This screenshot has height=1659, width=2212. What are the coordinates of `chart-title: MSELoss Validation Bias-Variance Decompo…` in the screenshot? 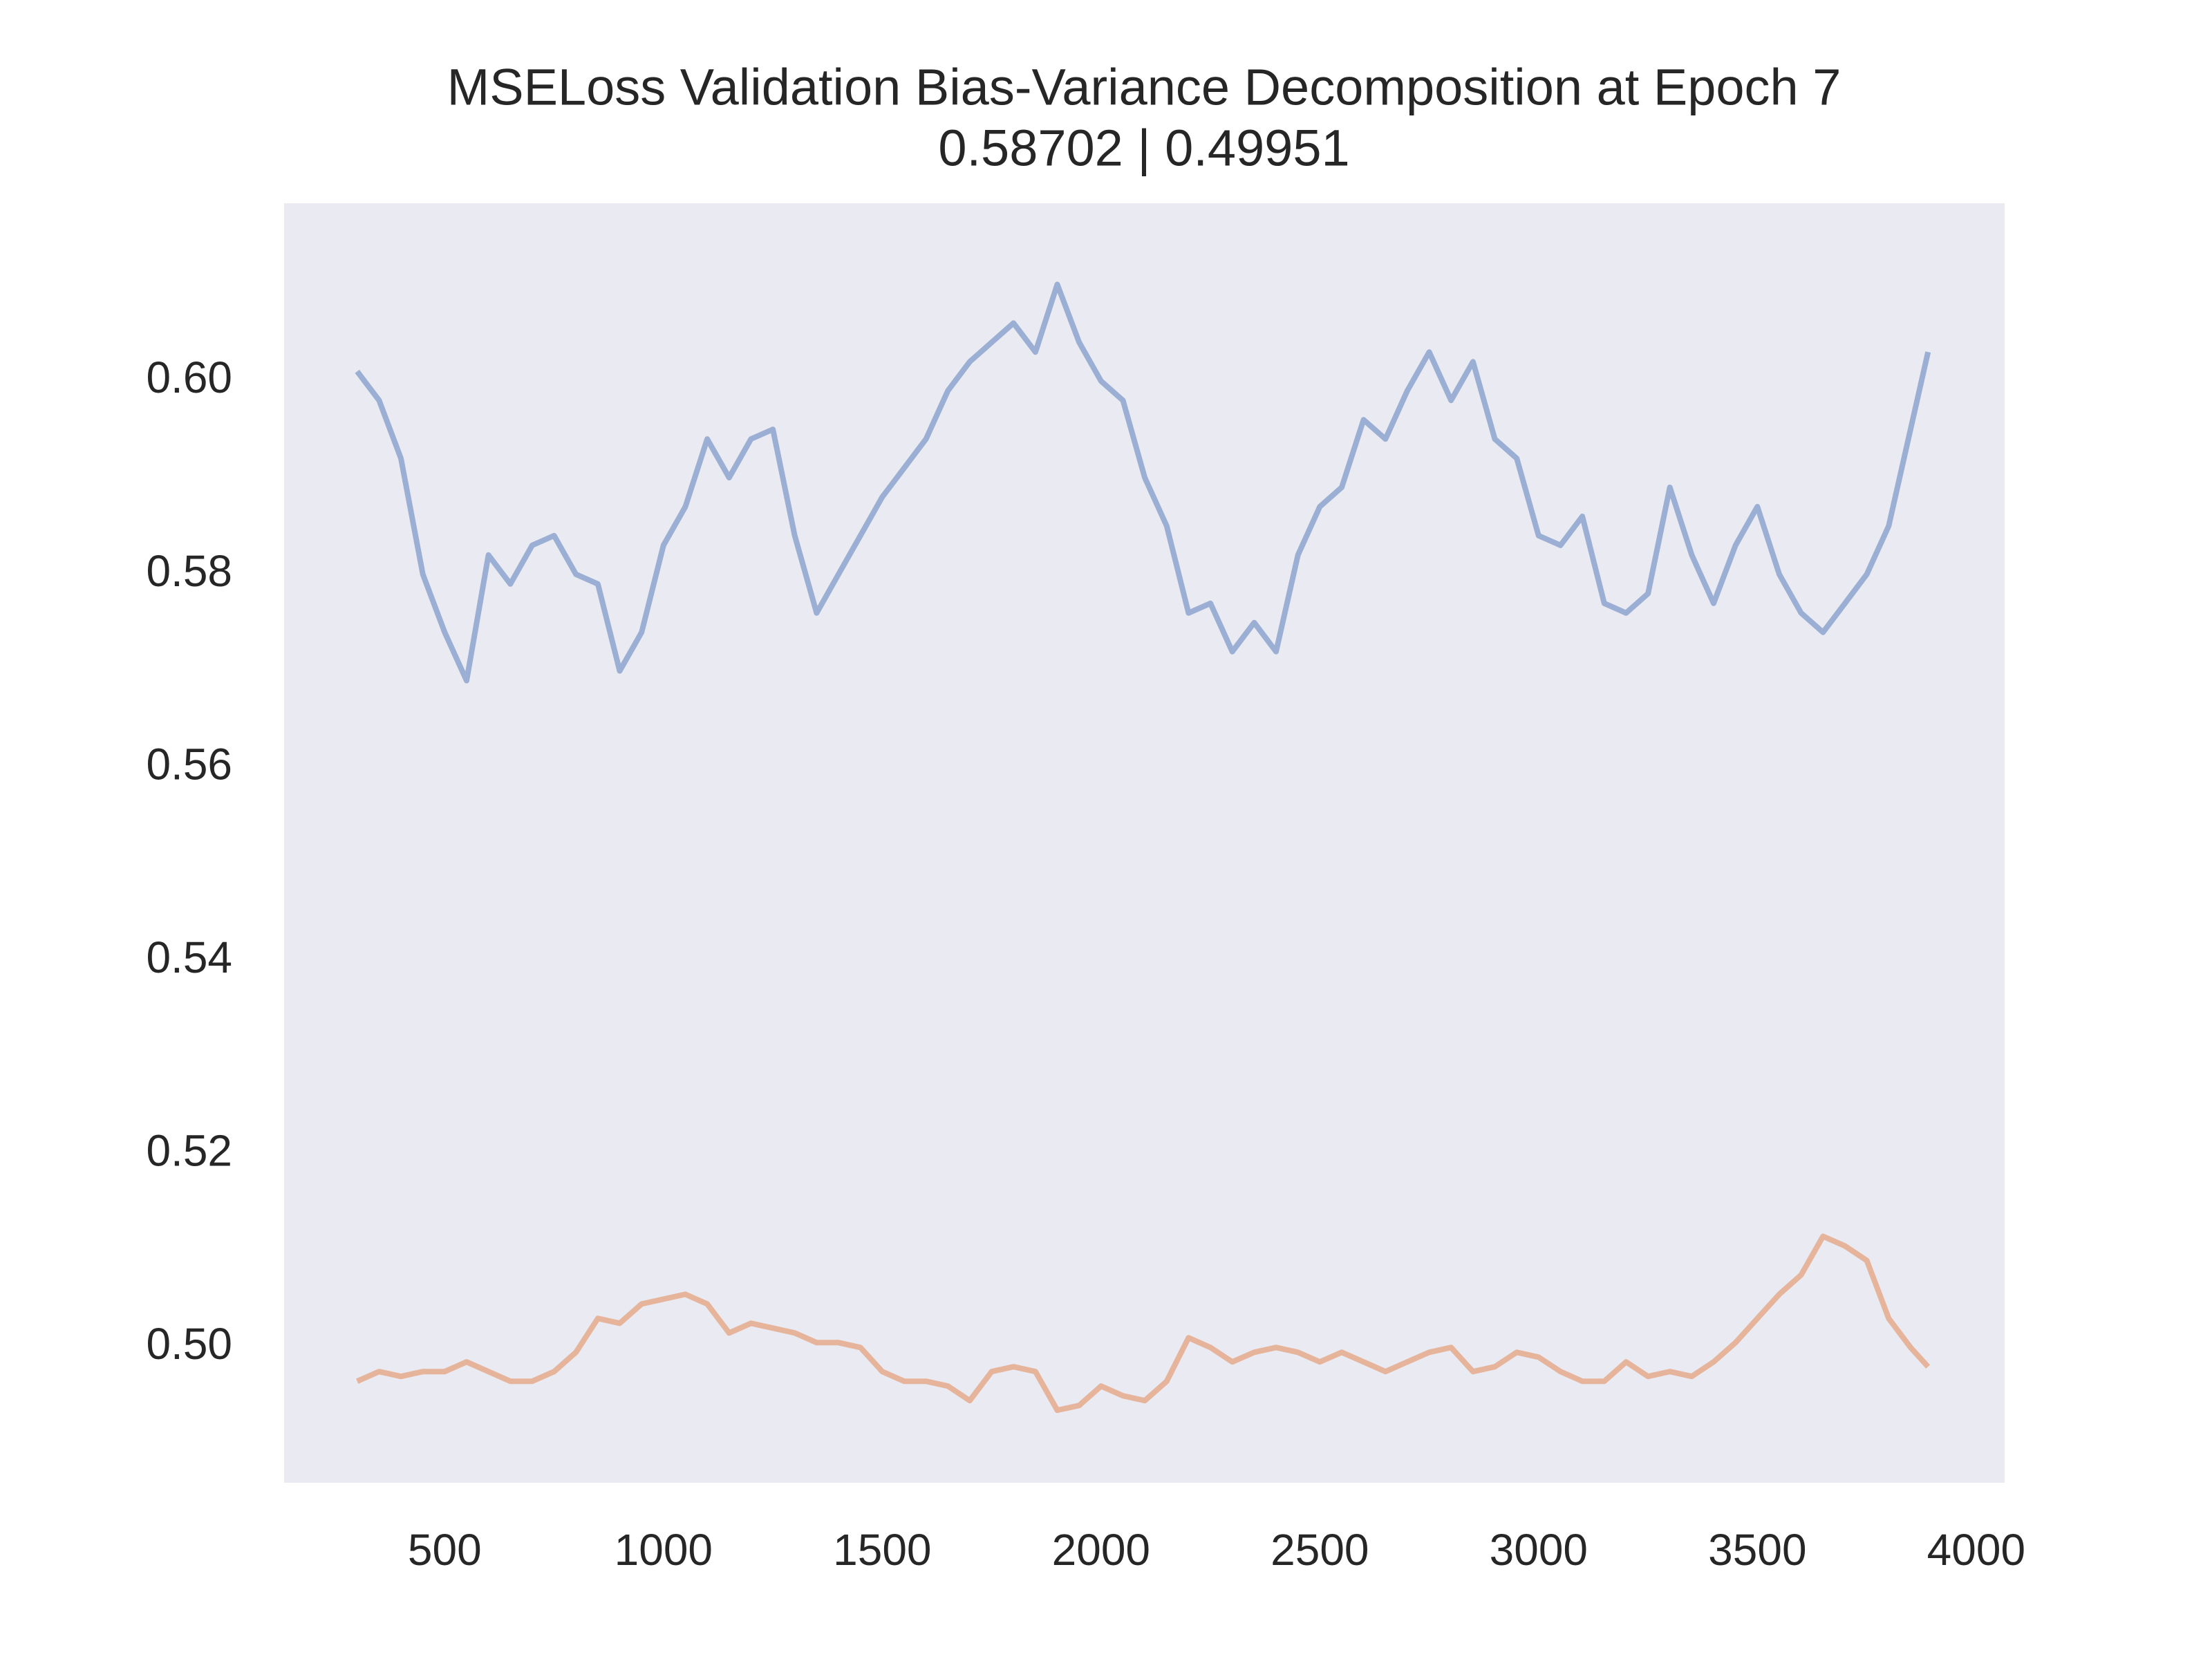 It's located at (1144, 88).